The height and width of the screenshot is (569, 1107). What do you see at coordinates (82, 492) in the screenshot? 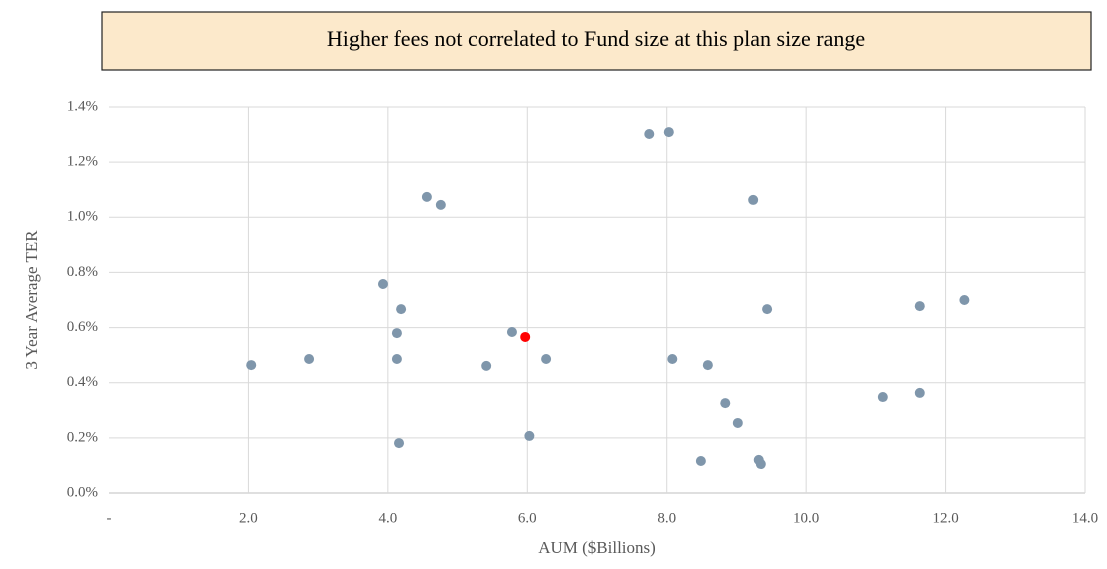
I see `y-tick-label: 0.0%` at bounding box center [82, 492].